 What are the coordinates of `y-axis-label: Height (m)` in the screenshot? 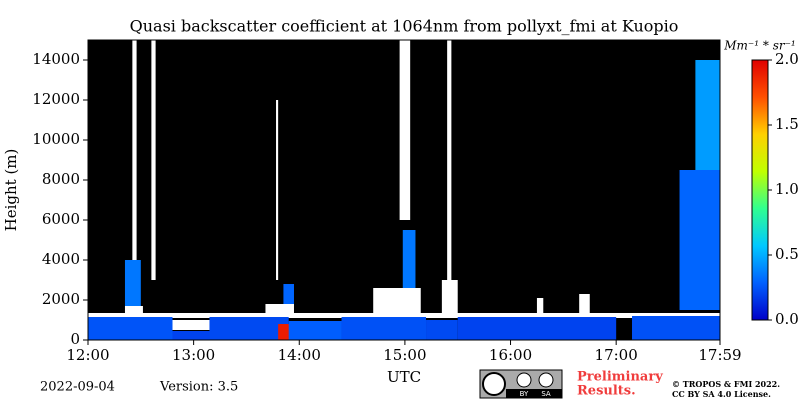 It's located at (11, 190).